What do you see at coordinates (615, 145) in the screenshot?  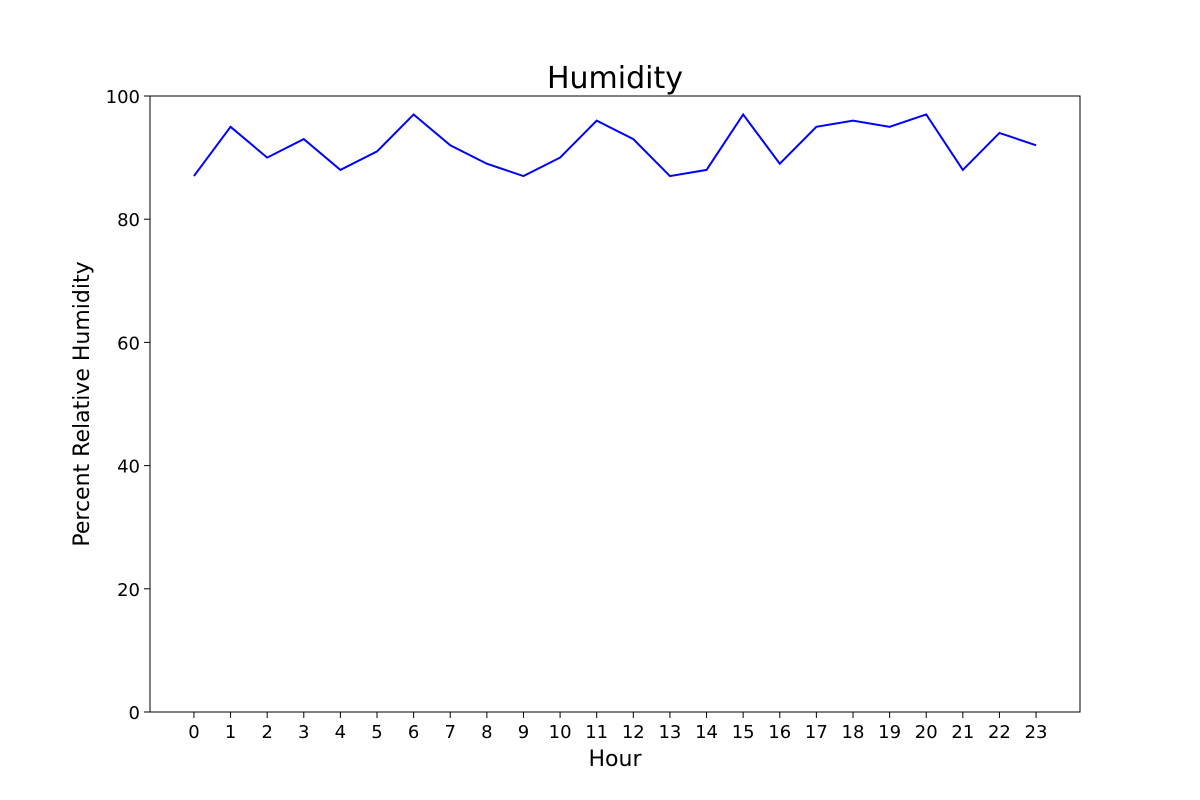 I see `series-line` at bounding box center [615, 145].